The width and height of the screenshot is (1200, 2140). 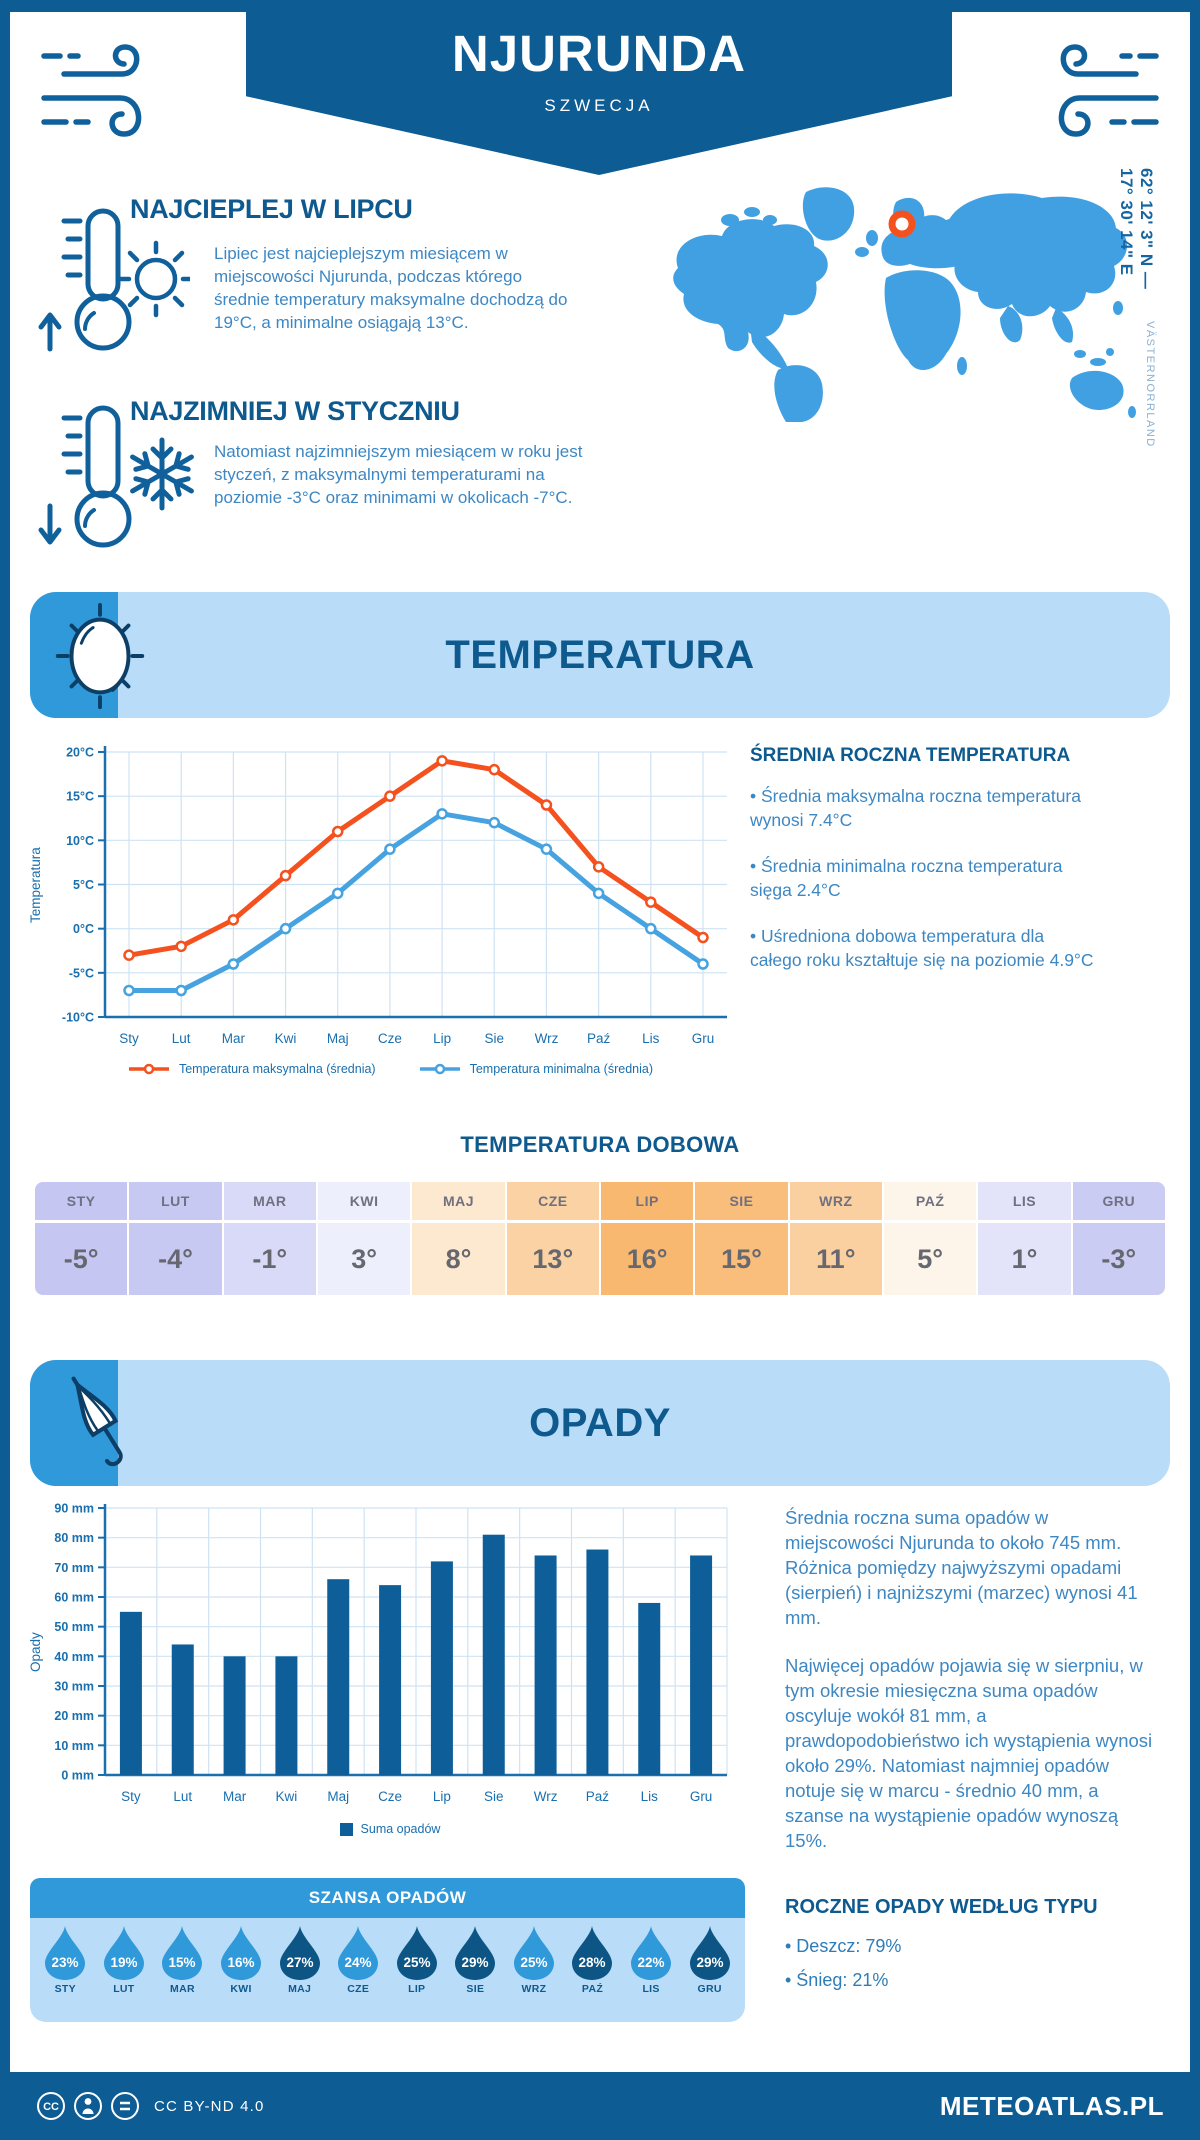 I want to click on legend-item: Temperatura minimalna (średnia), so click(x=535, y=1069).